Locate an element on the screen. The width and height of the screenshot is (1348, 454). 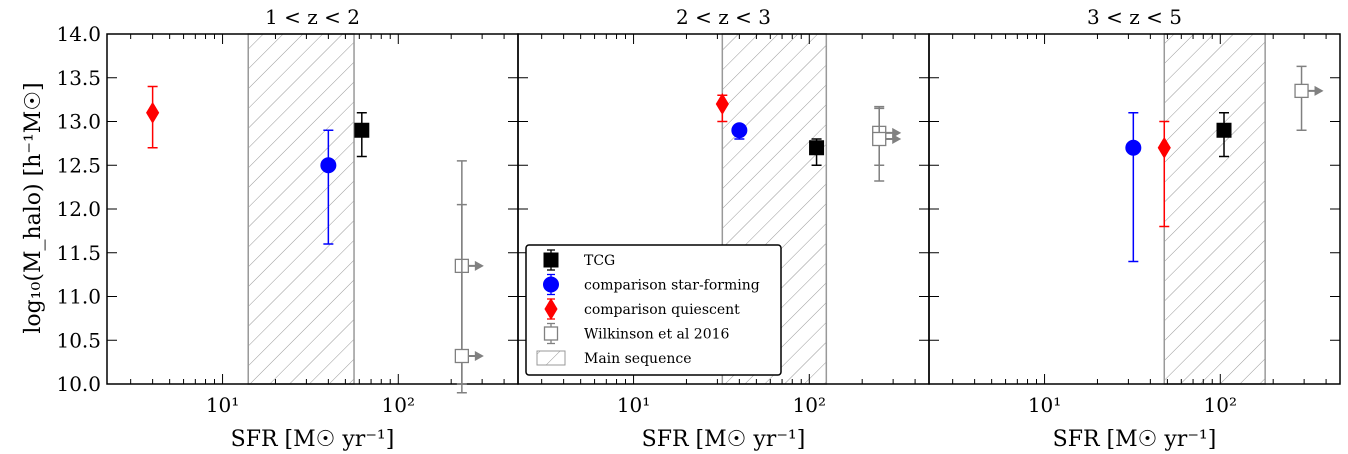
legend-label: Main sequence is located at coordinates (638, 359).